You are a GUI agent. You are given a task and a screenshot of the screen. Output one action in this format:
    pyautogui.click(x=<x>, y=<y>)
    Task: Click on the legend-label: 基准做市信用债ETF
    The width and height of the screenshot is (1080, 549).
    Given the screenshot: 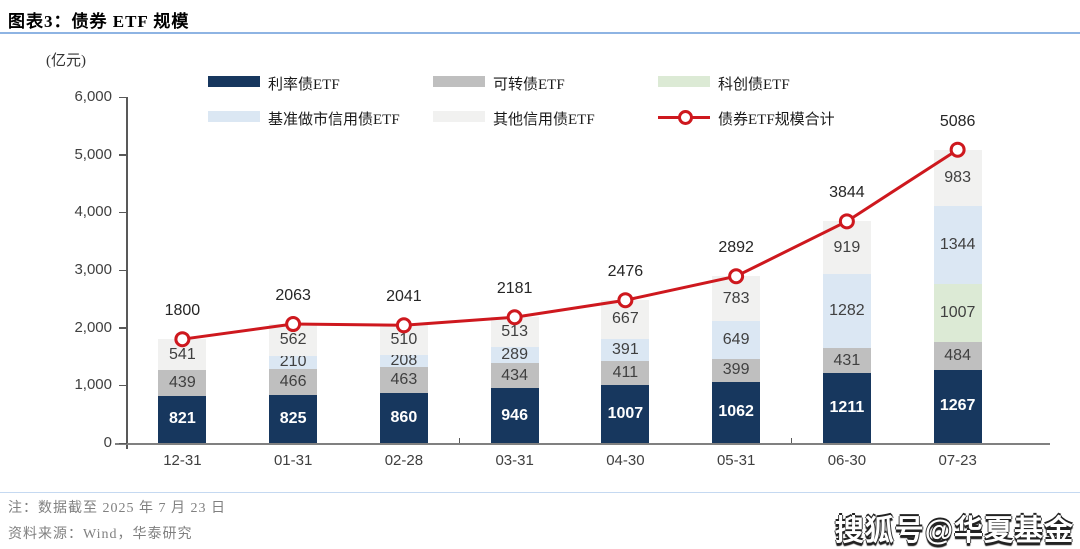 What is the action you would take?
    pyautogui.click(x=334, y=120)
    